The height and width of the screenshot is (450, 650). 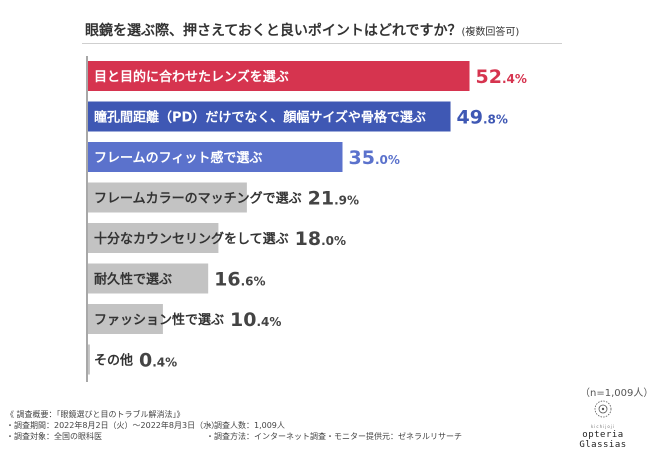 What do you see at coordinates (255, 320) in the screenshot?
I see `value-label-7: 10.4%` at bounding box center [255, 320].